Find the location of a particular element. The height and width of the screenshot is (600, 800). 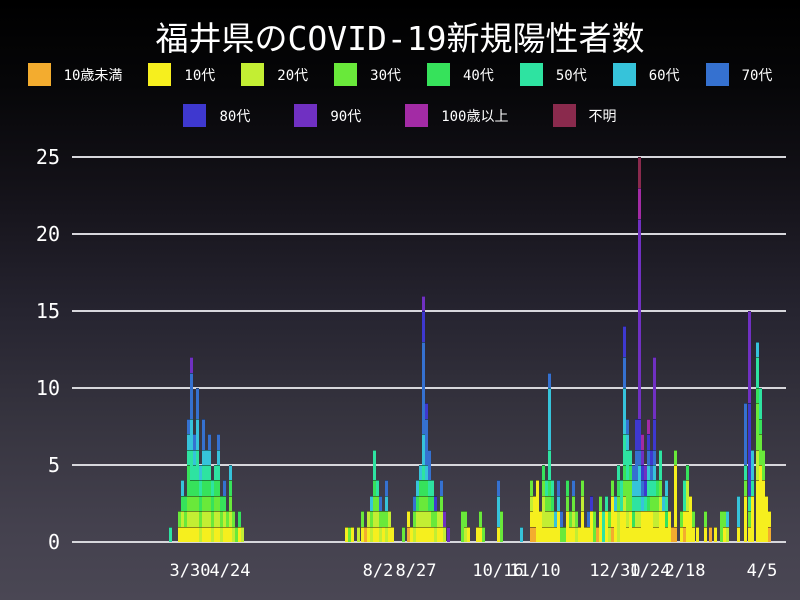

legend-item-4: 40代 is located at coordinates (460, 74).